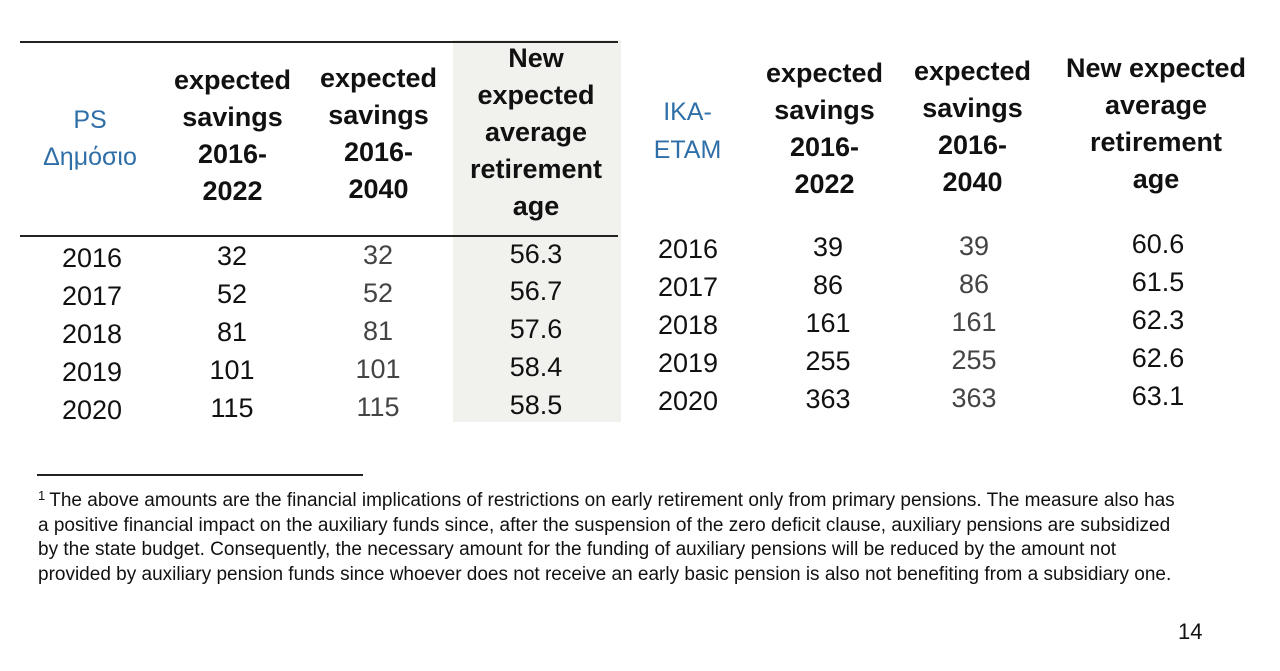 This screenshot has width=1280, height=671. Describe the element at coordinates (828, 285) in the screenshot. I see `right-savings-2022-cell: 86` at that location.